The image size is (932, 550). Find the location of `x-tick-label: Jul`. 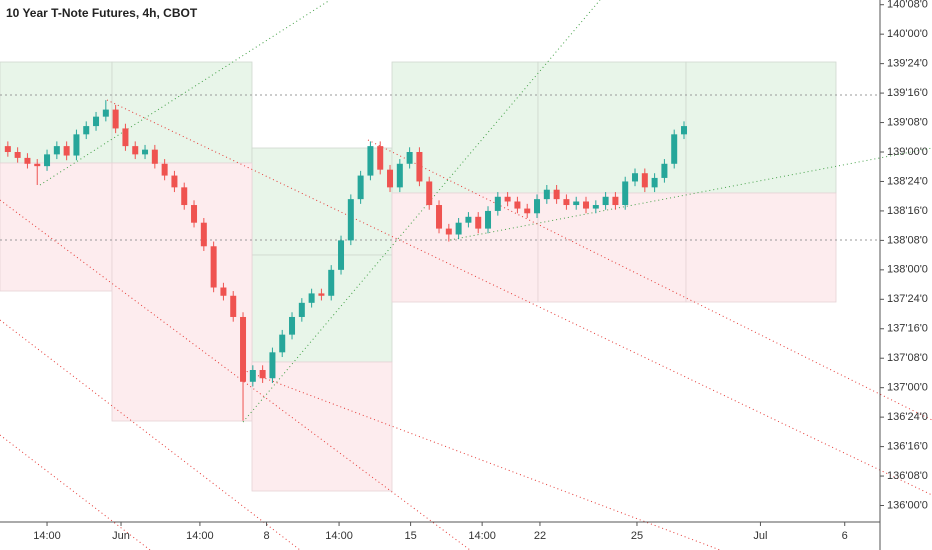

x-tick-label: Jul is located at coordinates (760, 536).